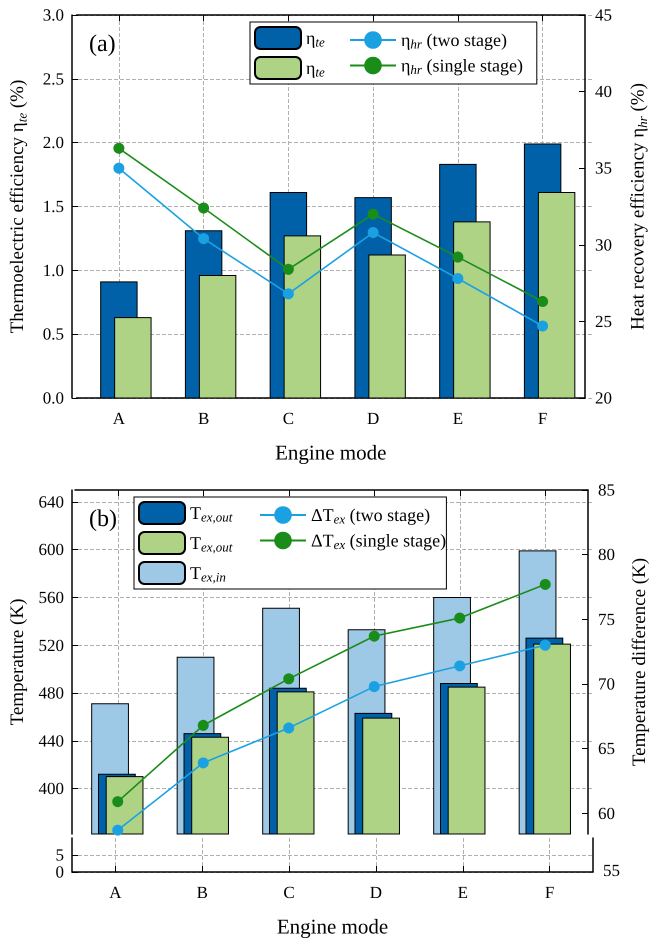 This screenshot has width=657, height=943. I want to click on y-tick-label: 520, so click(51, 645).